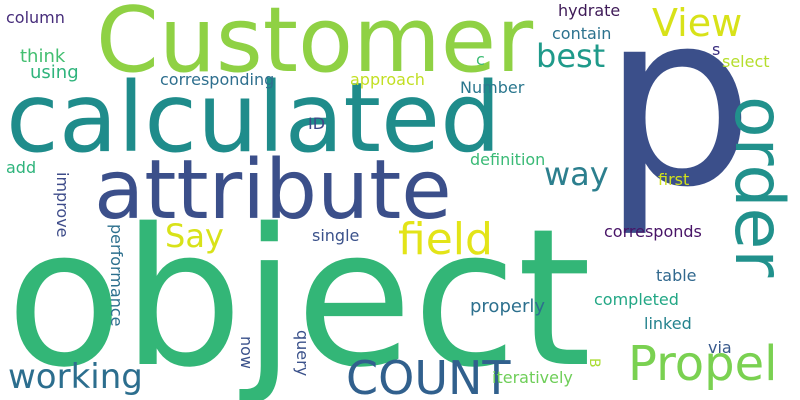 The height and width of the screenshot is (400, 800). Describe the element at coordinates (674, 179) in the screenshot. I see `word-first: first` at that location.